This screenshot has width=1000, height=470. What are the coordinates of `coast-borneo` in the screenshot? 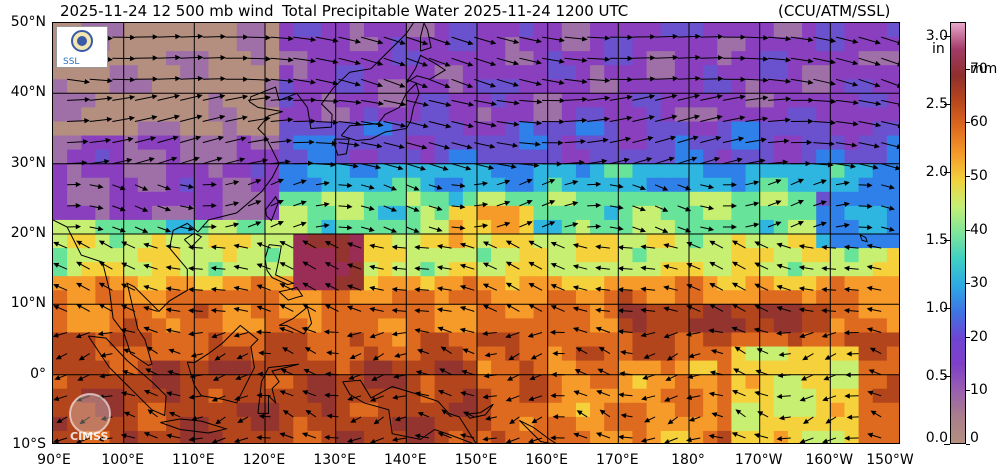 It's located at (222, 364).